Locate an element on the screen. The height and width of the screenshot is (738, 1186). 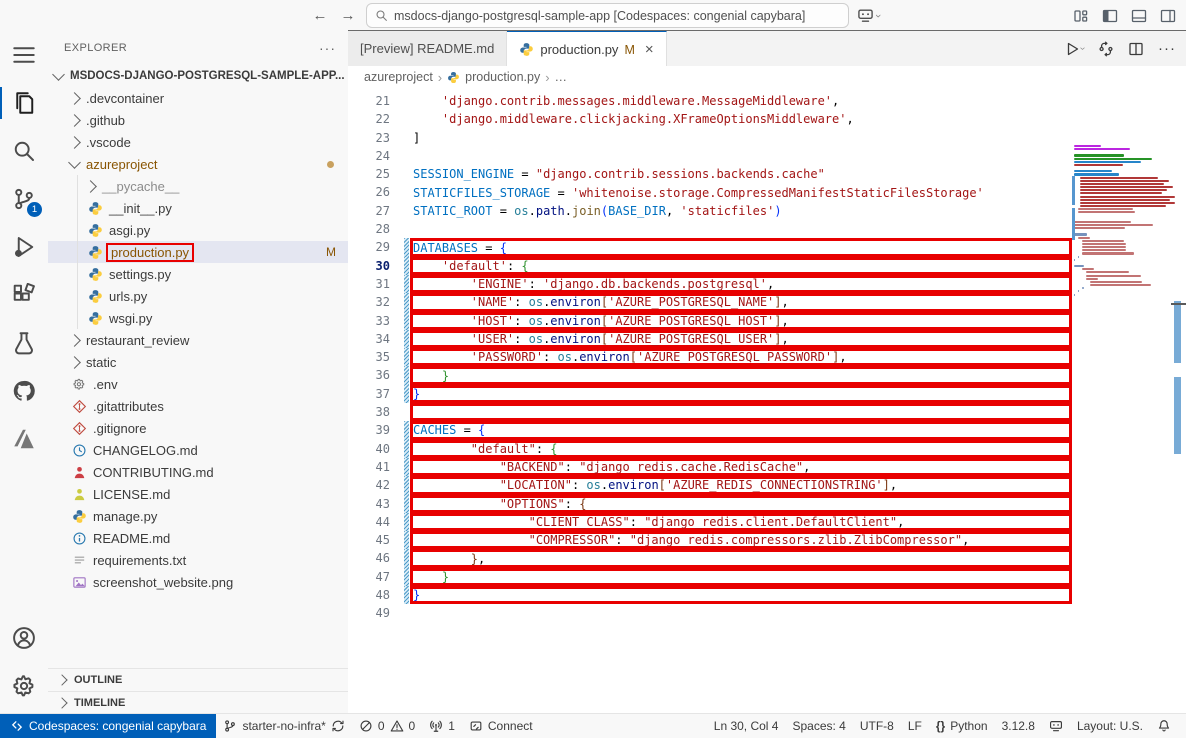
tree-item-urls-py: urls.py is located at coordinates (198, 296).